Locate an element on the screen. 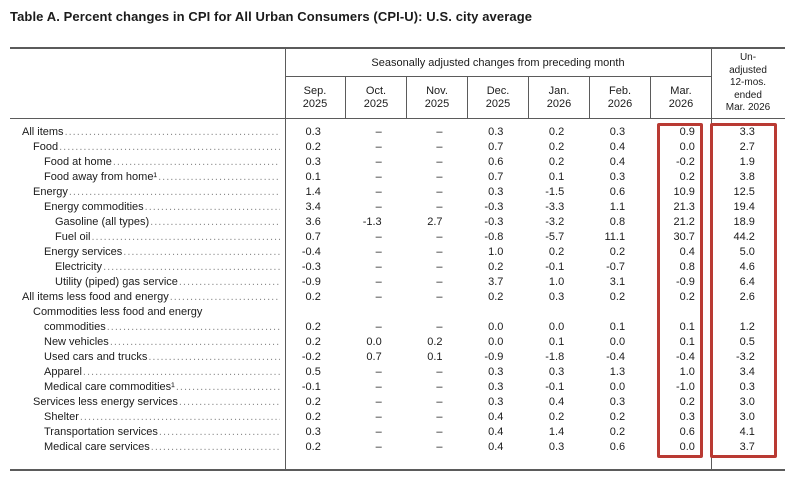  row-label-text: Utility (piped) gas service is located at coordinates (116, 282).